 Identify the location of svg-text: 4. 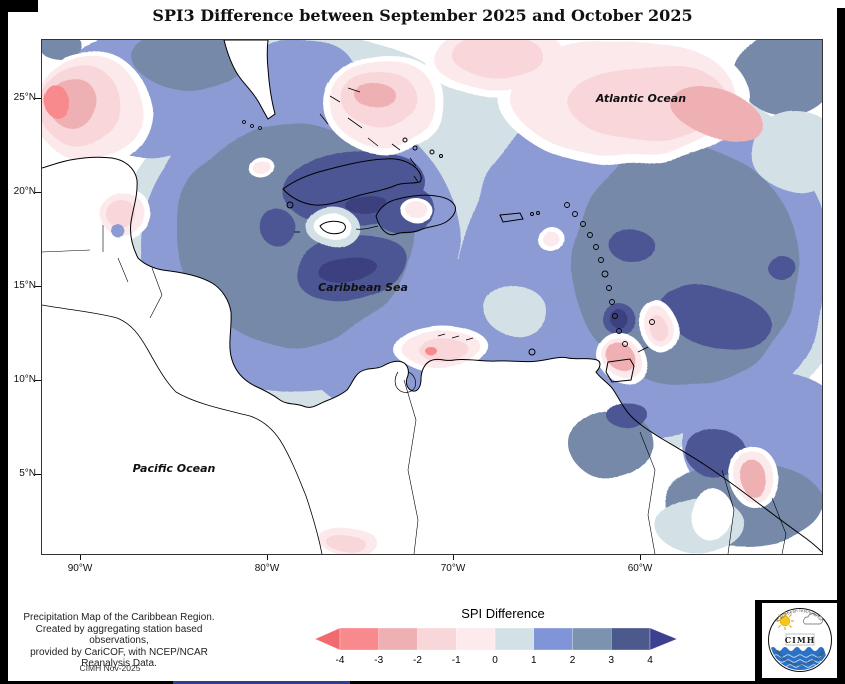
(650, 660).